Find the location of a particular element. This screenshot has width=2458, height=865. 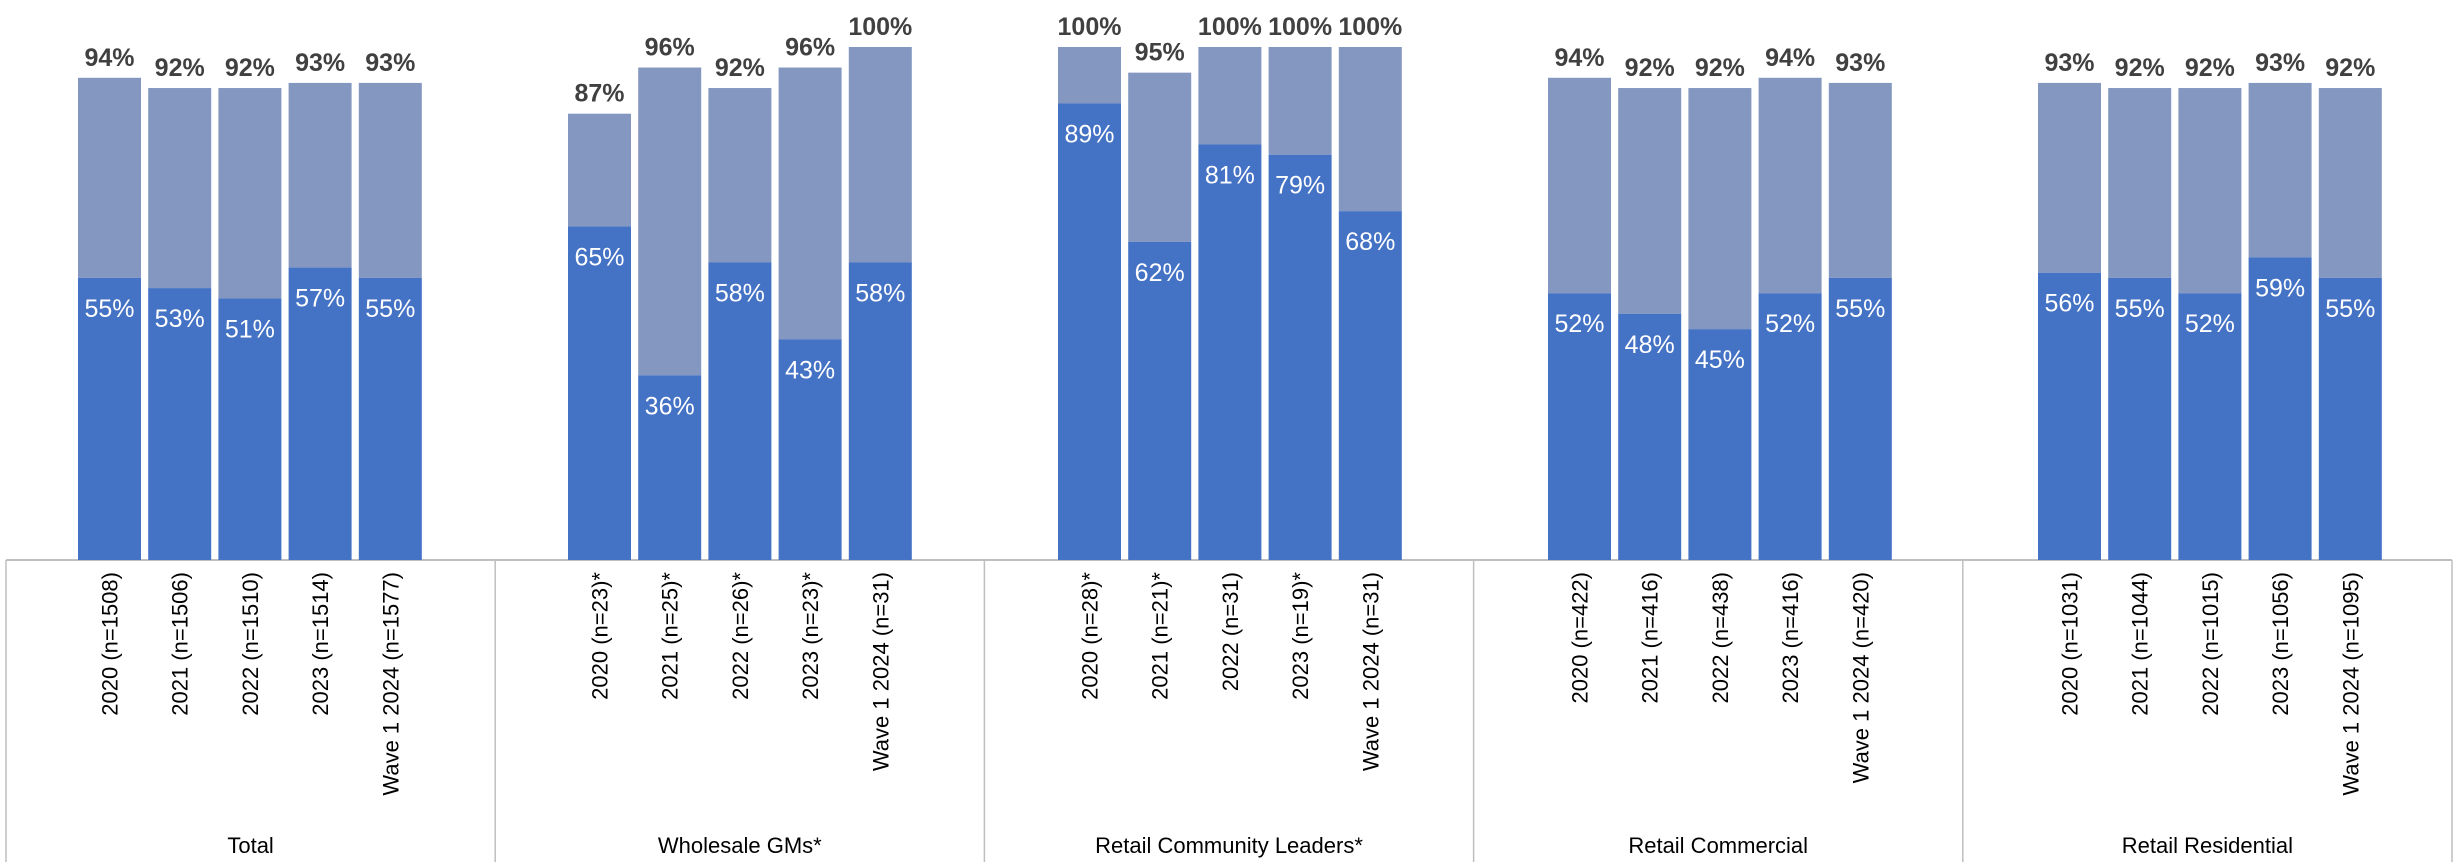

total-value-label: 87% is located at coordinates (599, 94).